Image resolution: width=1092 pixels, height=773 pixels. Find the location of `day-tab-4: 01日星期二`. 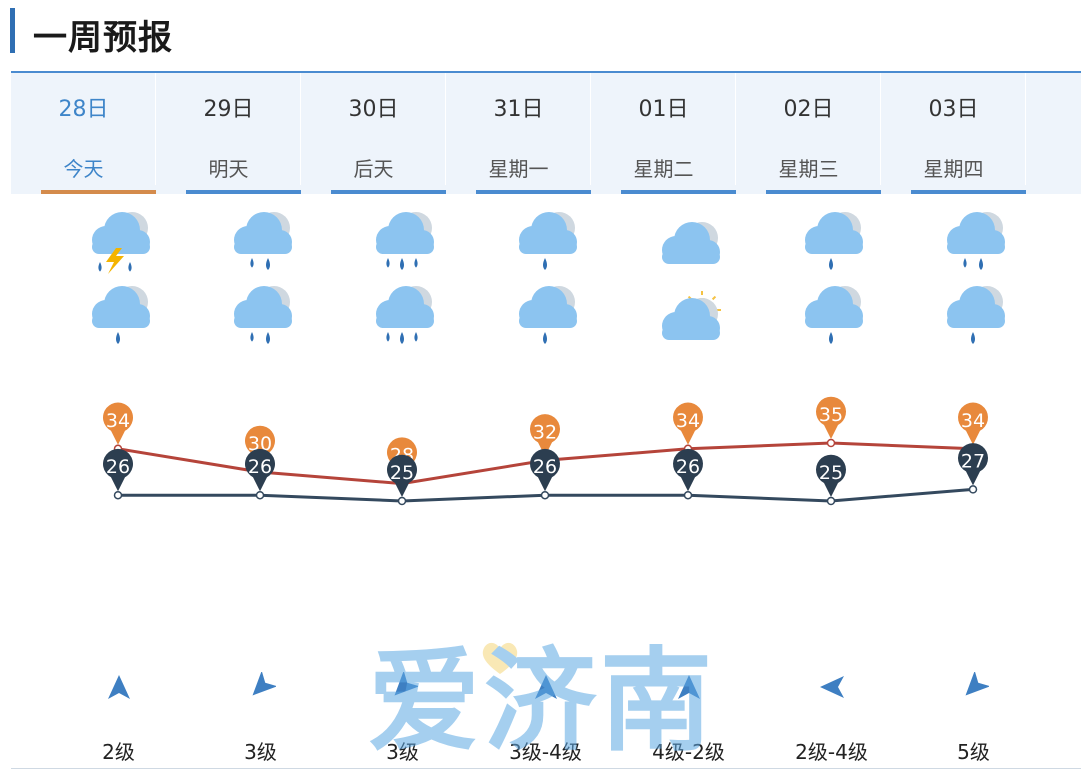

day-tab-4: 01日星期二 is located at coordinates (663, 133).